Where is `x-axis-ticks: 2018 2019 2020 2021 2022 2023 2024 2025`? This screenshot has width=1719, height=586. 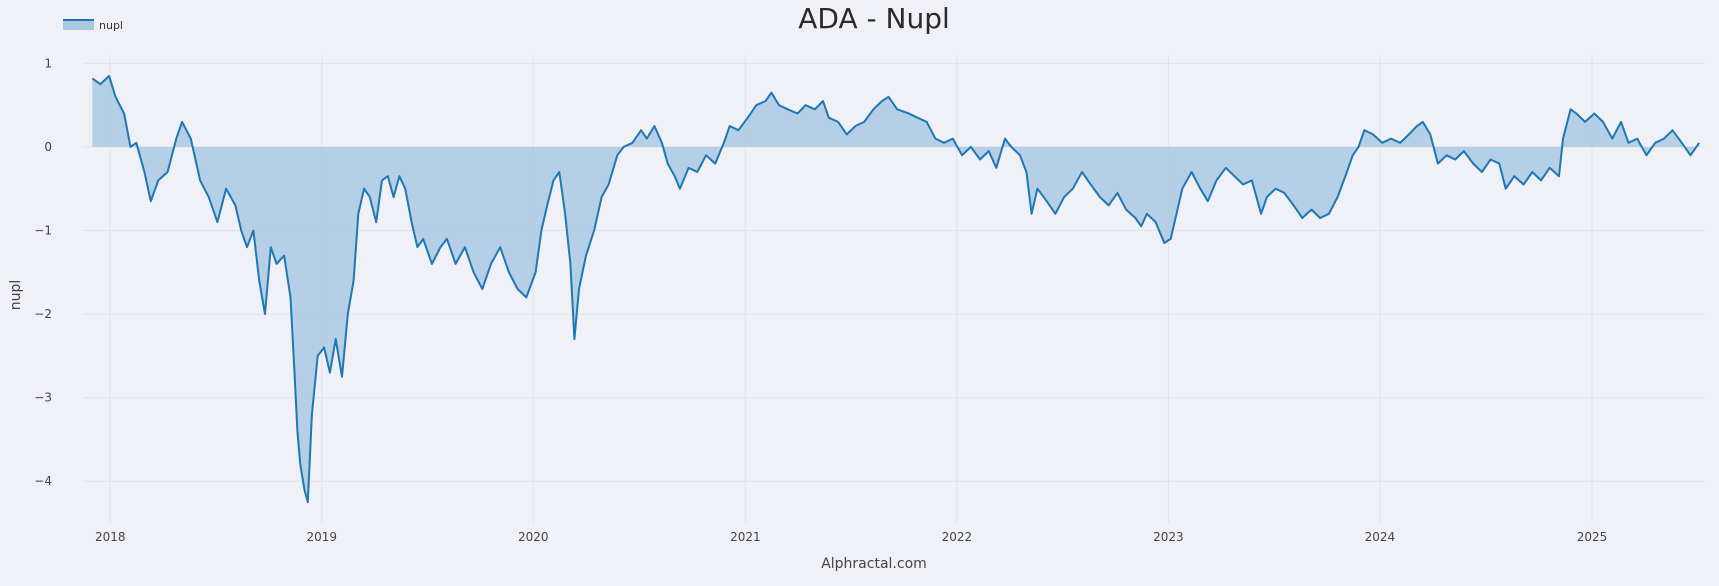 x-axis-ticks: 2018 2019 2020 2021 2022 2023 2024 2025 is located at coordinates (851, 537).